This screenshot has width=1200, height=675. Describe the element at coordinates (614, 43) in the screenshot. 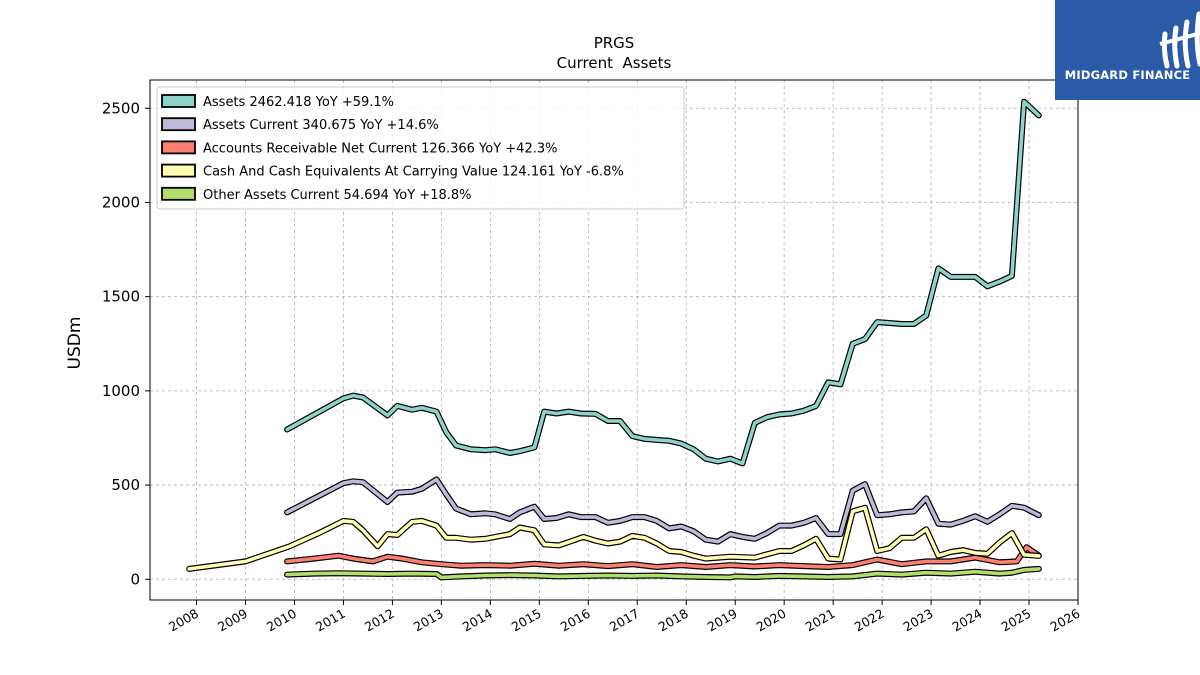

I see `chart-title: PRGS` at that location.